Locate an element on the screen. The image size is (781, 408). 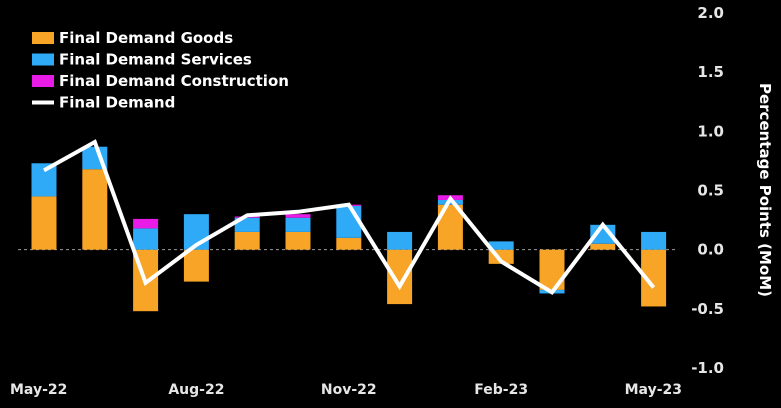
legend-label: Final Demand Goods is located at coordinates (146, 38).